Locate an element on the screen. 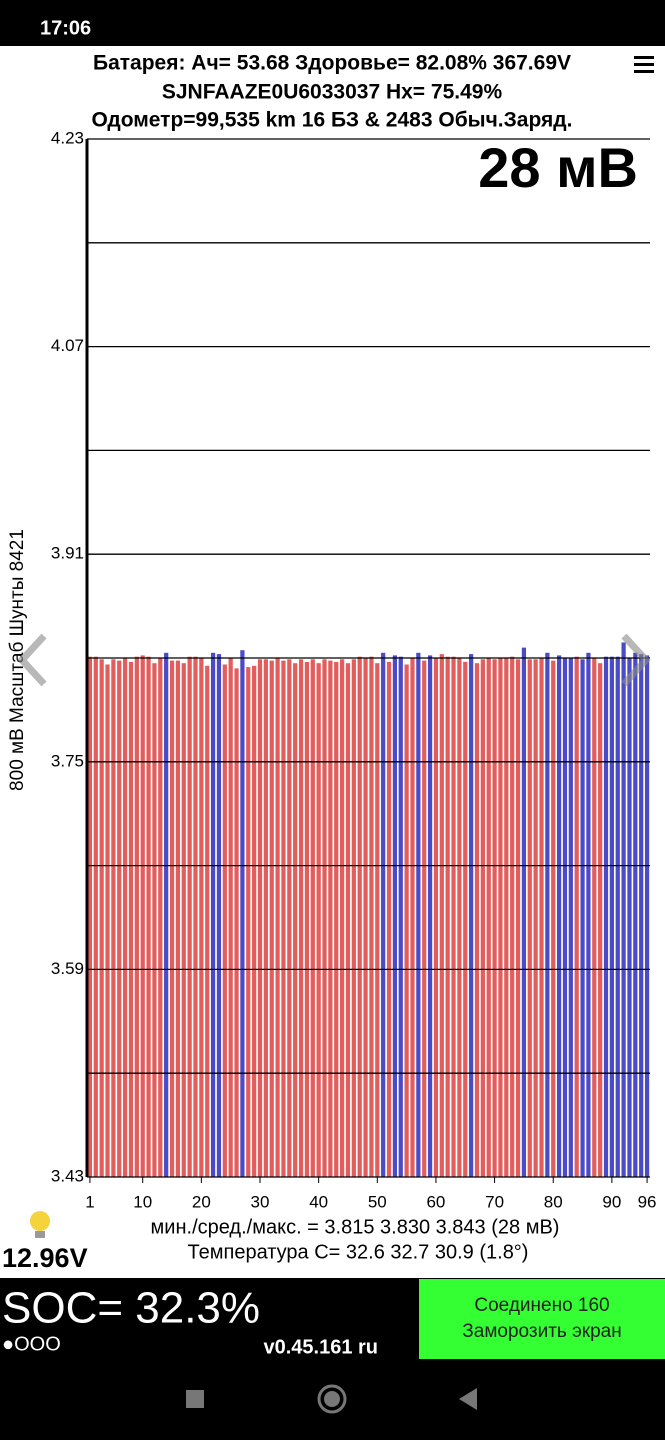 The image size is (665, 1445). bulb-icon is located at coordinates (40, 1224).